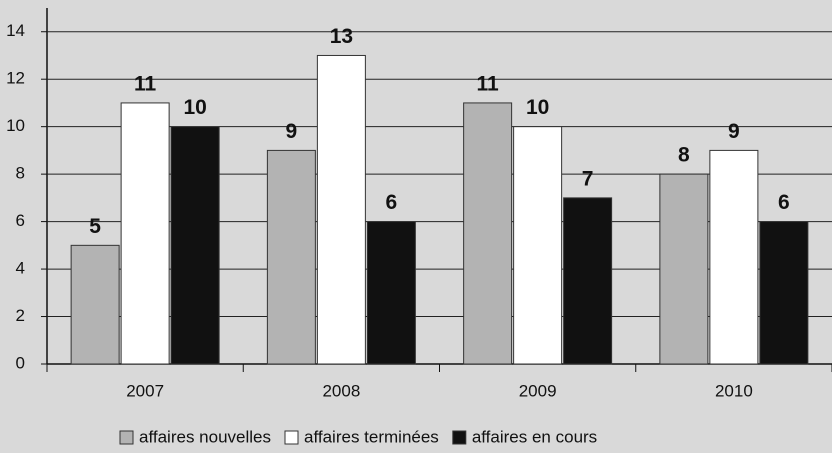 The image size is (832, 453). I want to click on value-label: 7, so click(588, 178).